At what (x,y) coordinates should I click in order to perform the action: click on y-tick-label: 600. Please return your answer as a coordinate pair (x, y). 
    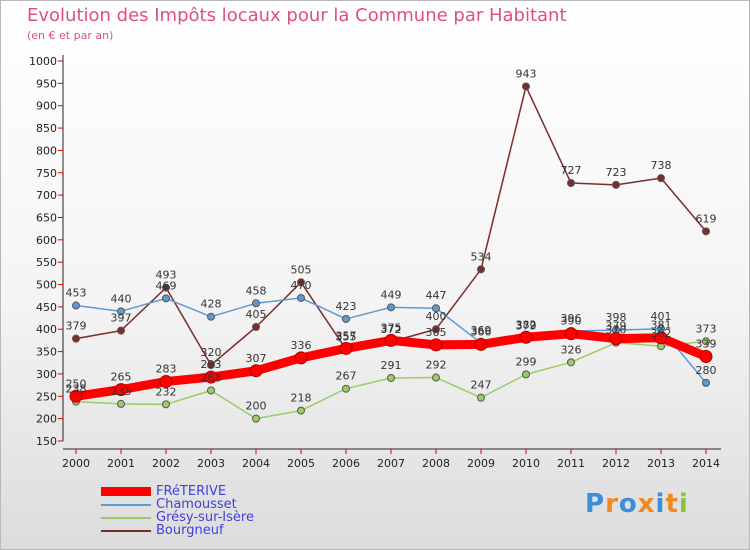
    Looking at the image, I should click on (46, 240).